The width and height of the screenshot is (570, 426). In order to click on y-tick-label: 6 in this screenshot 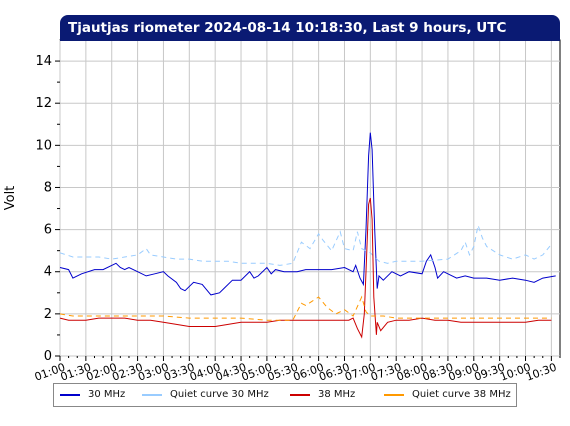, I will do `click(48, 230)`.